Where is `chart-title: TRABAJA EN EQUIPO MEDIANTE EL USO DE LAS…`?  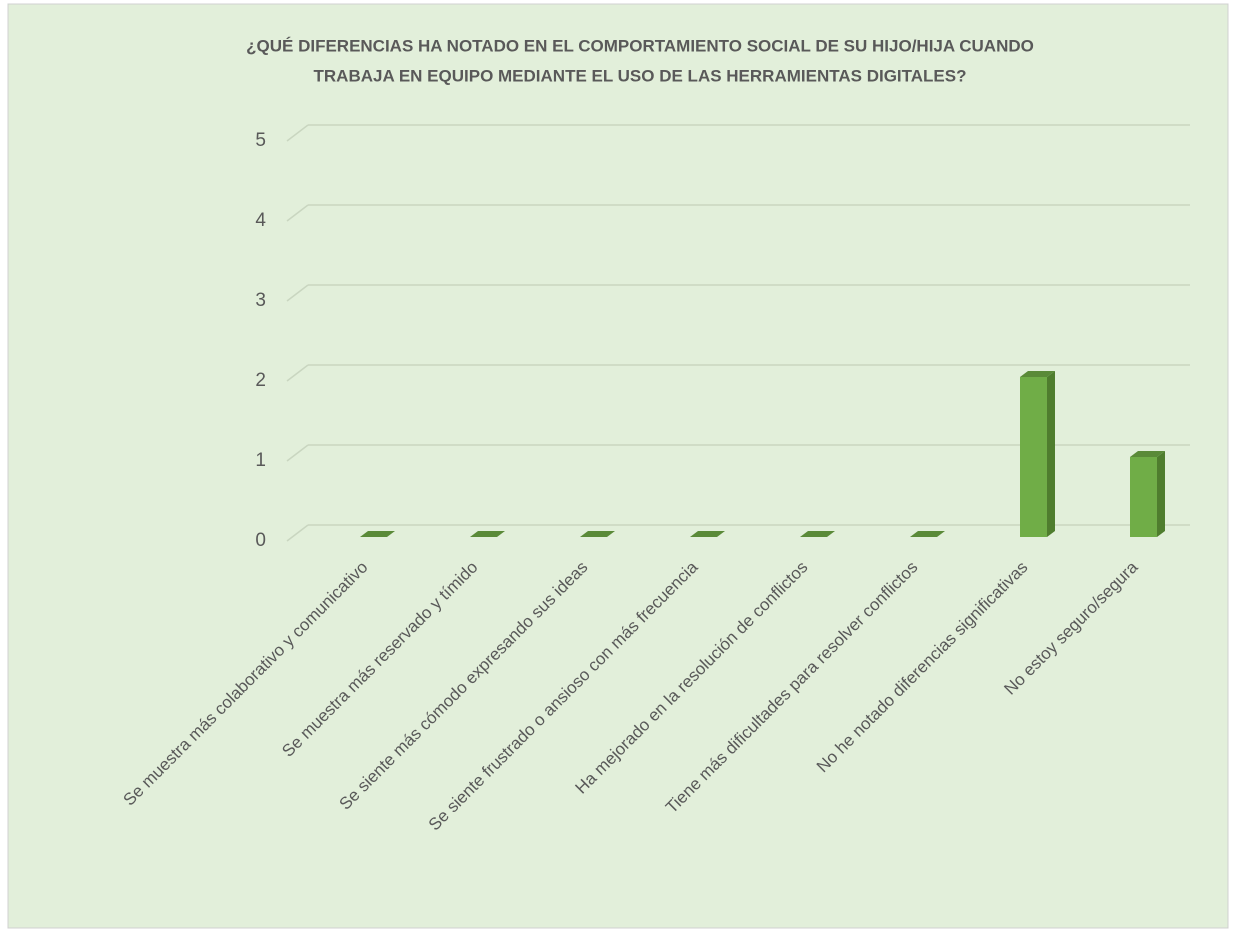
chart-title: TRABAJA EN EQUIPO MEDIANTE EL USO DE LAS… is located at coordinates (640, 75).